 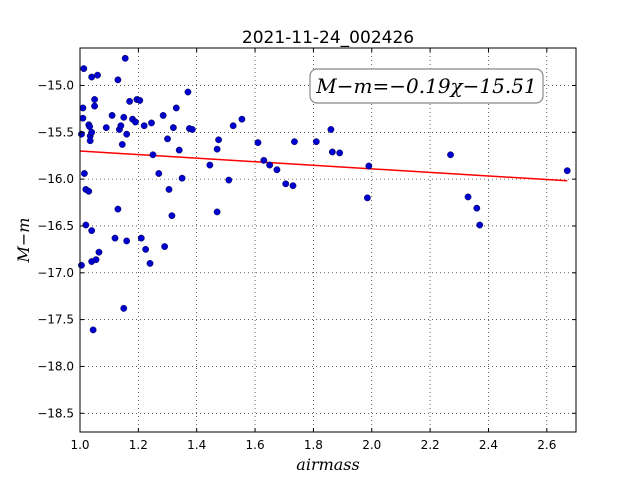 What do you see at coordinates (55, 413) in the screenshot?
I see `y-tick-label: −18.5` at bounding box center [55, 413].